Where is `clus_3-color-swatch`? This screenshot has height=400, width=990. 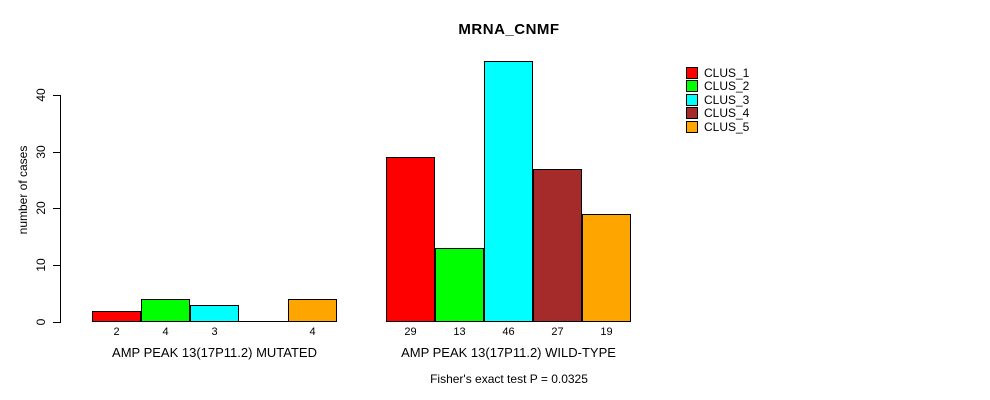 clus_3-color-swatch is located at coordinates (692, 99).